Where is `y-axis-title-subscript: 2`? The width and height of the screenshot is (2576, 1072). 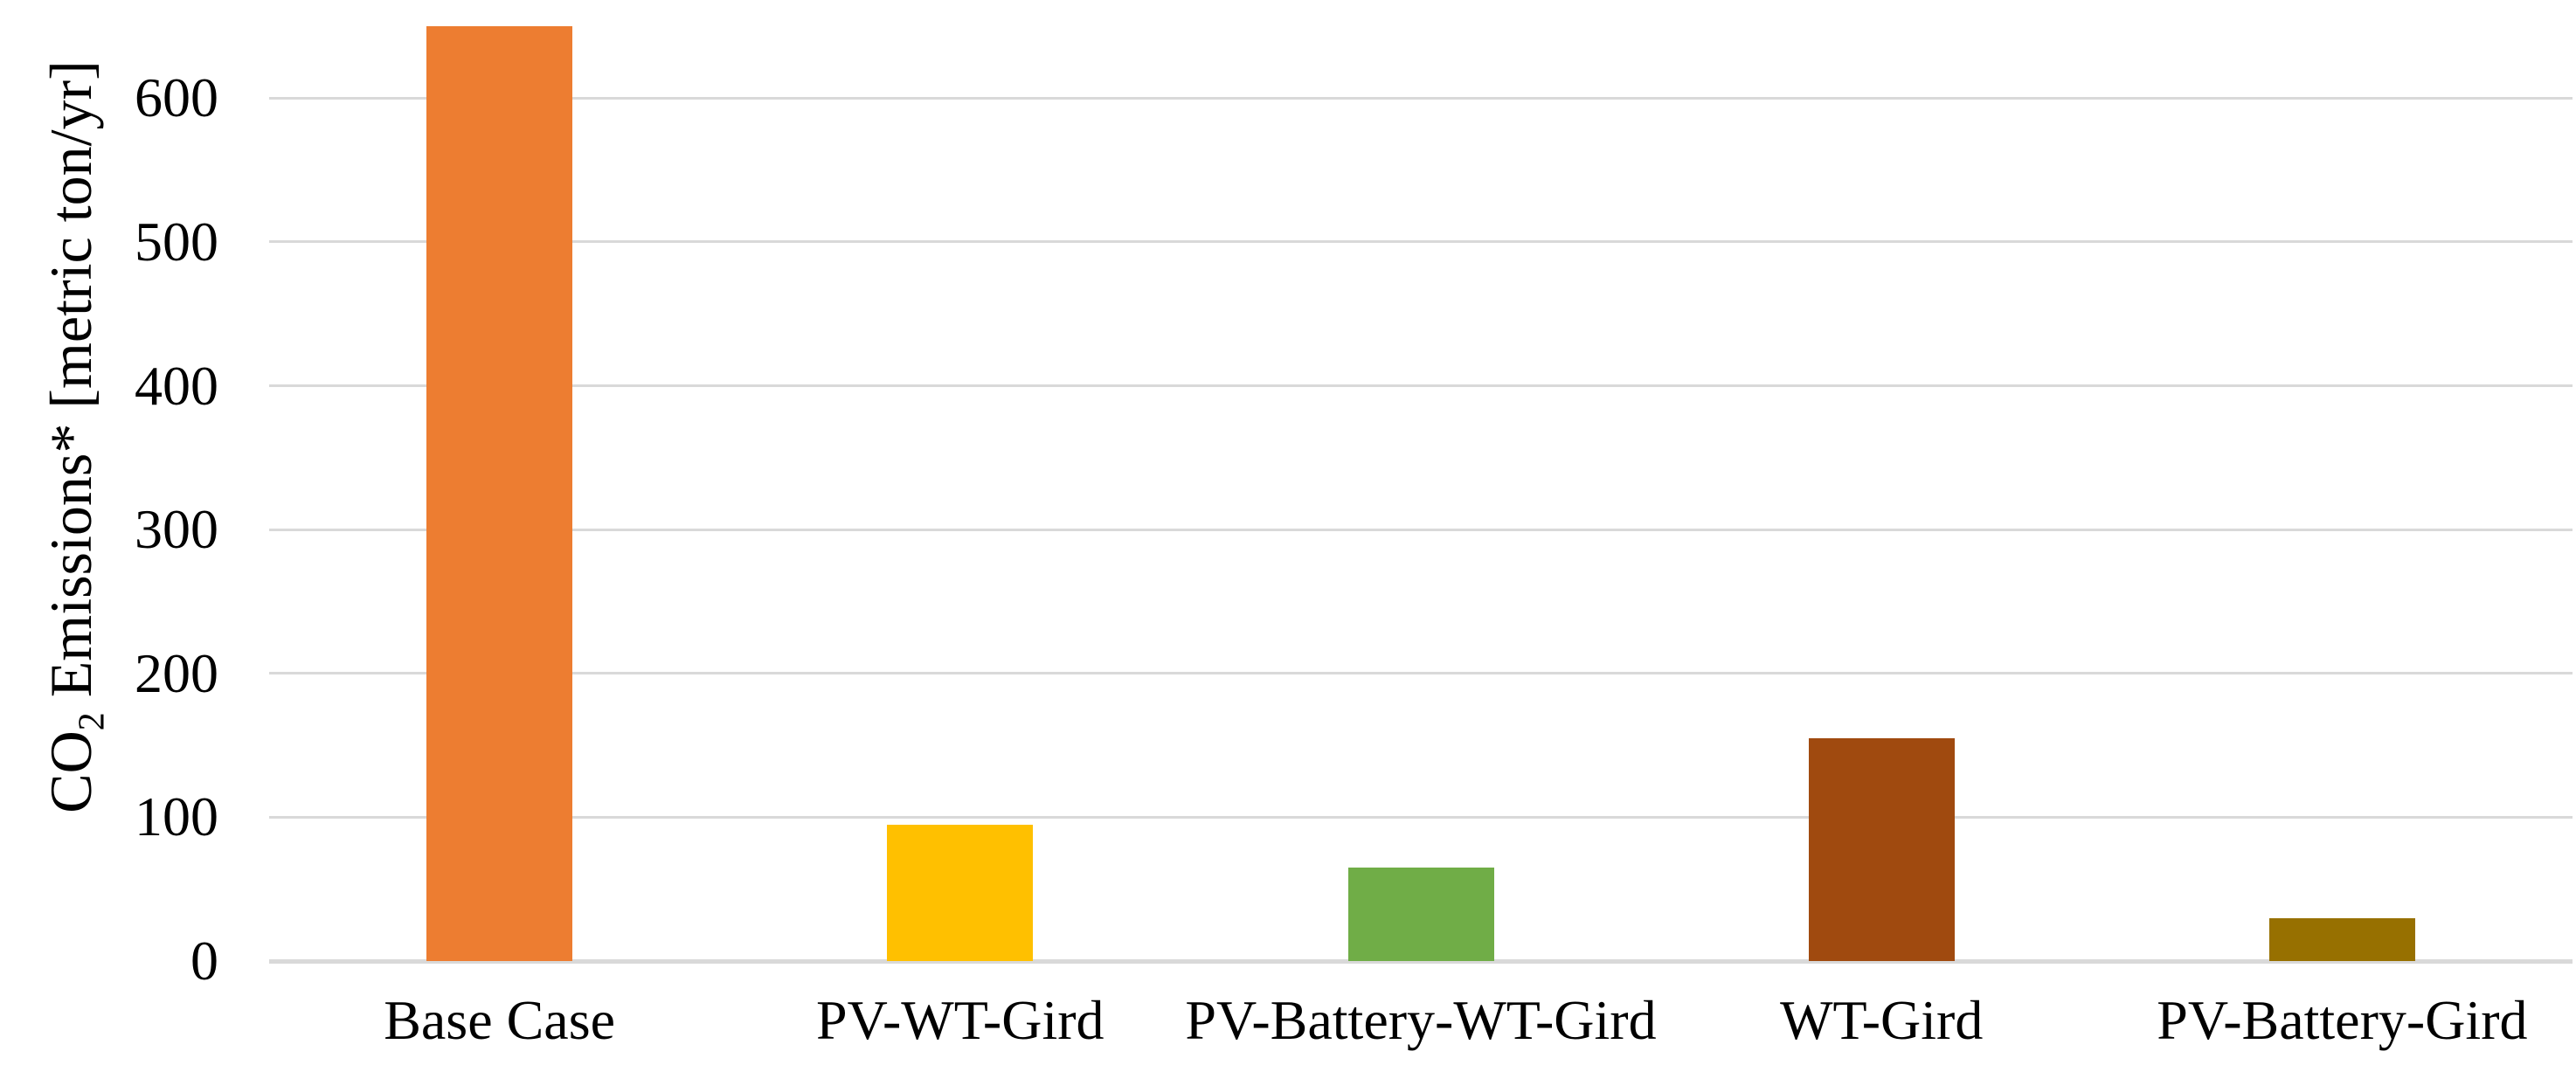 y-axis-title-subscript: 2 is located at coordinates (92, 721).